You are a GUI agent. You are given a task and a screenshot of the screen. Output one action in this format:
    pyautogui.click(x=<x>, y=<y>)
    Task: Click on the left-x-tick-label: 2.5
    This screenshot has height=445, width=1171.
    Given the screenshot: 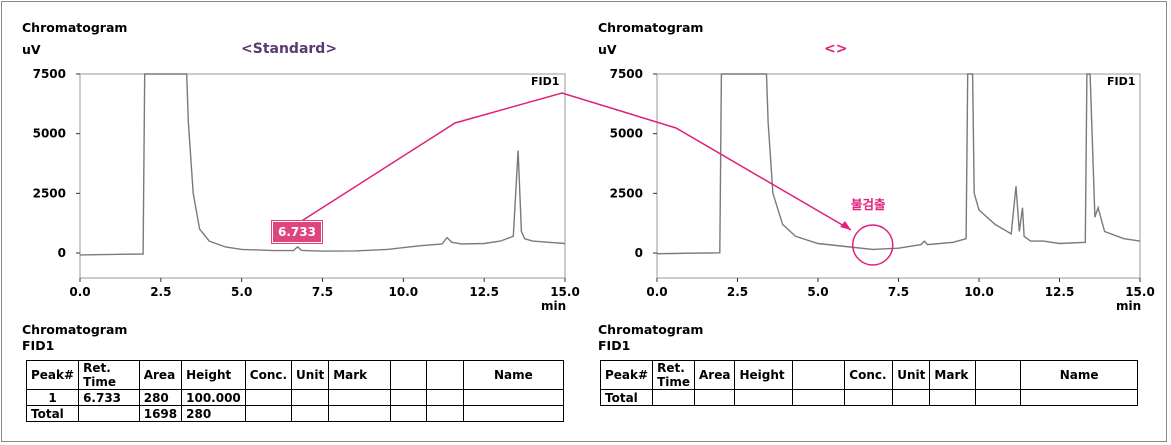 What is the action you would take?
    pyautogui.click(x=160, y=292)
    